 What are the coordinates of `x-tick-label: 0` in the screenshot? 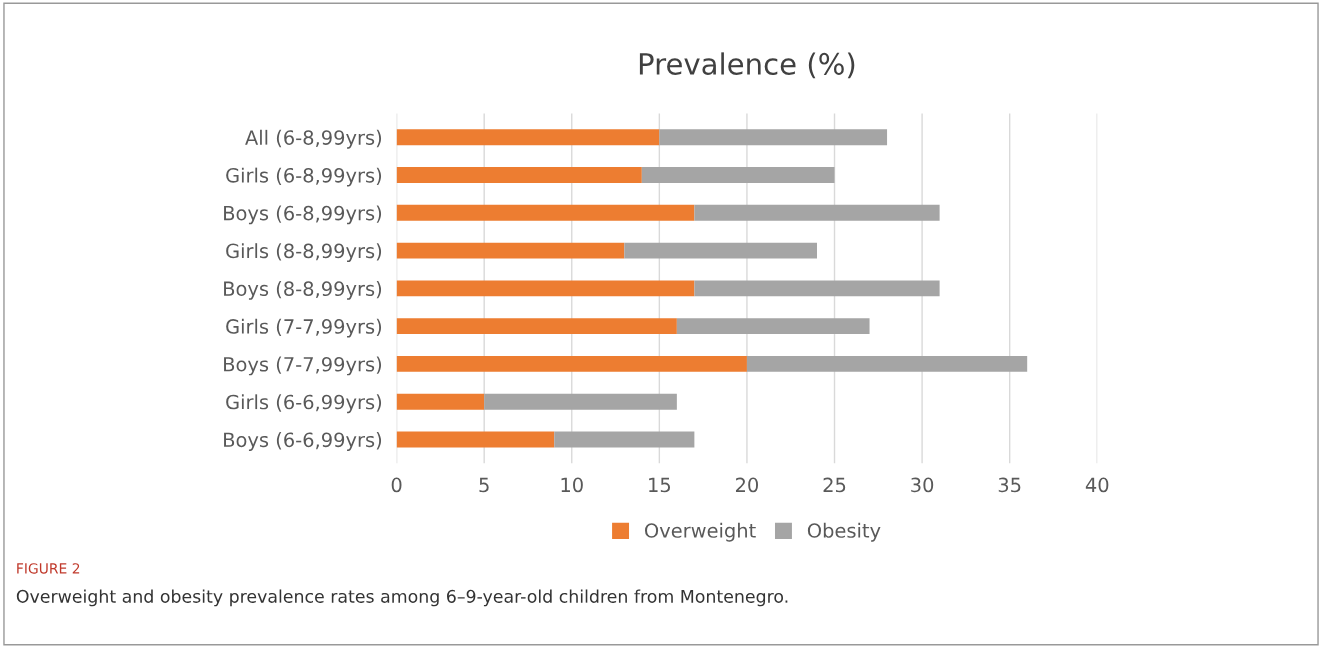 It's located at (396, 485).